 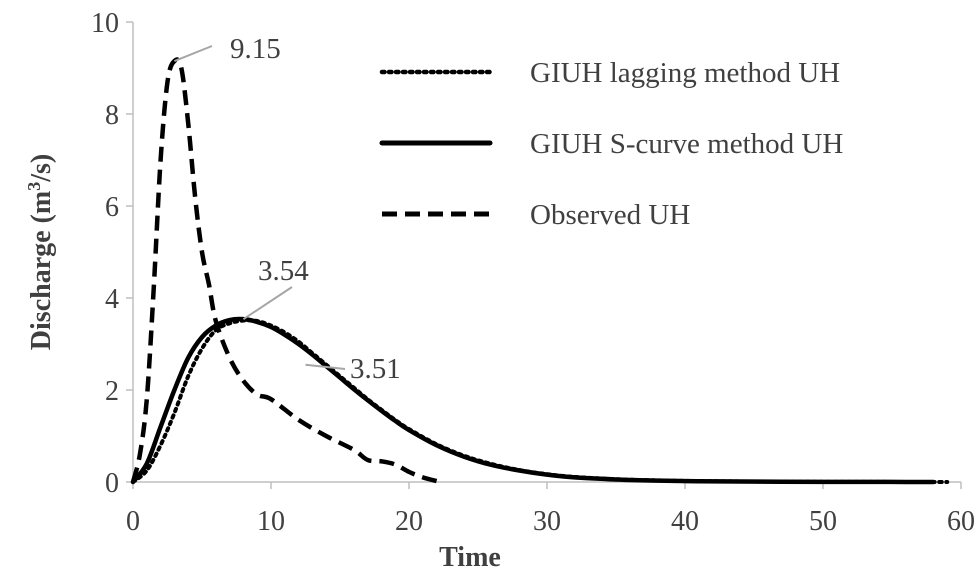 What do you see at coordinates (112, 299) in the screenshot?
I see `y-tick-label: 4` at bounding box center [112, 299].